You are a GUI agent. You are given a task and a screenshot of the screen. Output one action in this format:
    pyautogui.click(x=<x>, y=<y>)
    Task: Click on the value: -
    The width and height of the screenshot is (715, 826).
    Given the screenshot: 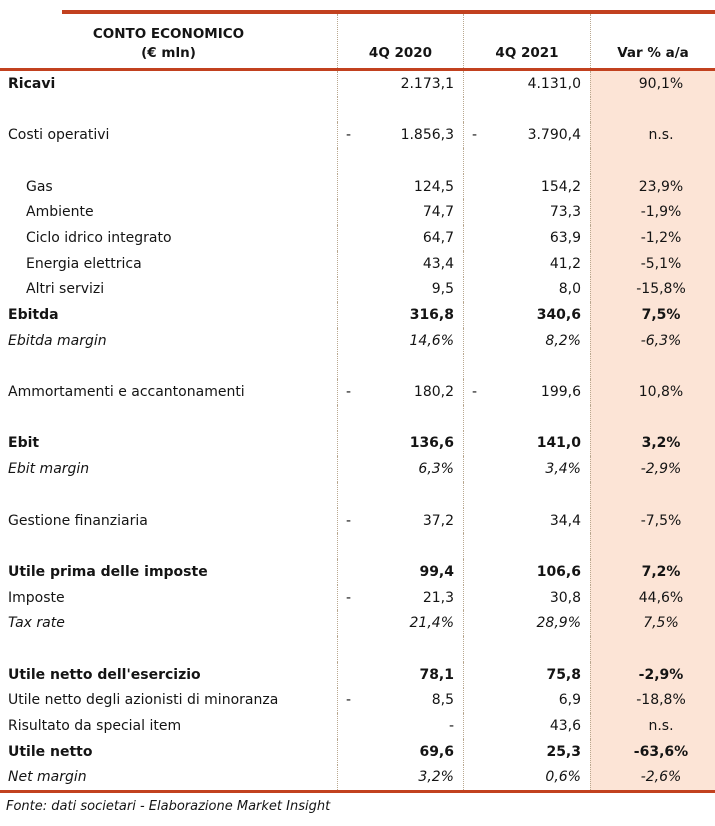 What is the action you would take?
    pyautogui.click(x=451, y=726)
    